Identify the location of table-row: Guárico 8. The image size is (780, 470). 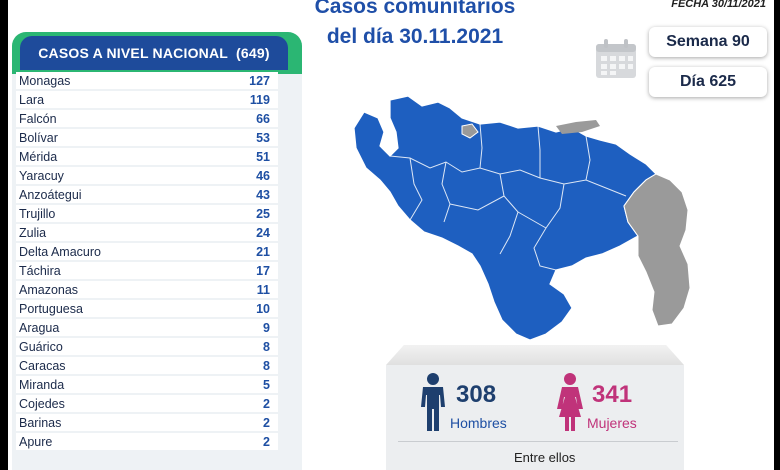
(147, 346).